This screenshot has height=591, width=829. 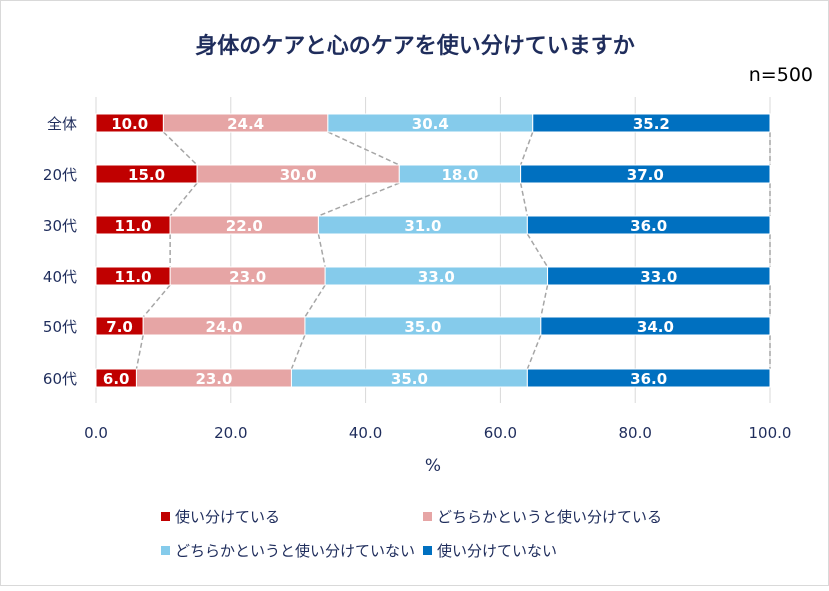 What do you see at coordinates (230, 433) in the screenshot?
I see `x-tick-label: 20.0` at bounding box center [230, 433].